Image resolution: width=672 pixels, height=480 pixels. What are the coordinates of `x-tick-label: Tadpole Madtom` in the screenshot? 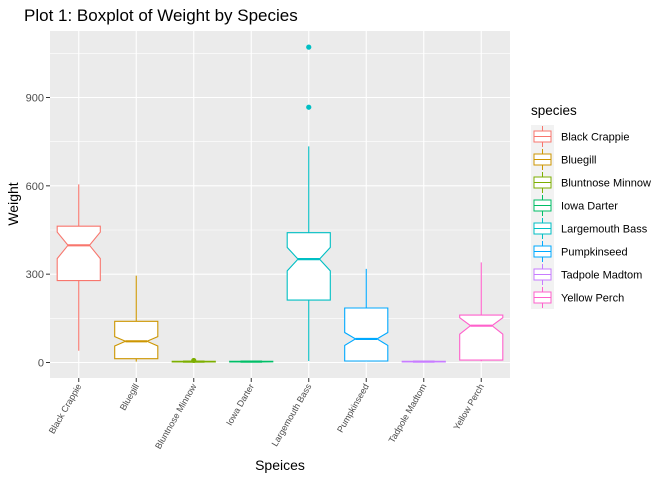 It's located at (408, 413).